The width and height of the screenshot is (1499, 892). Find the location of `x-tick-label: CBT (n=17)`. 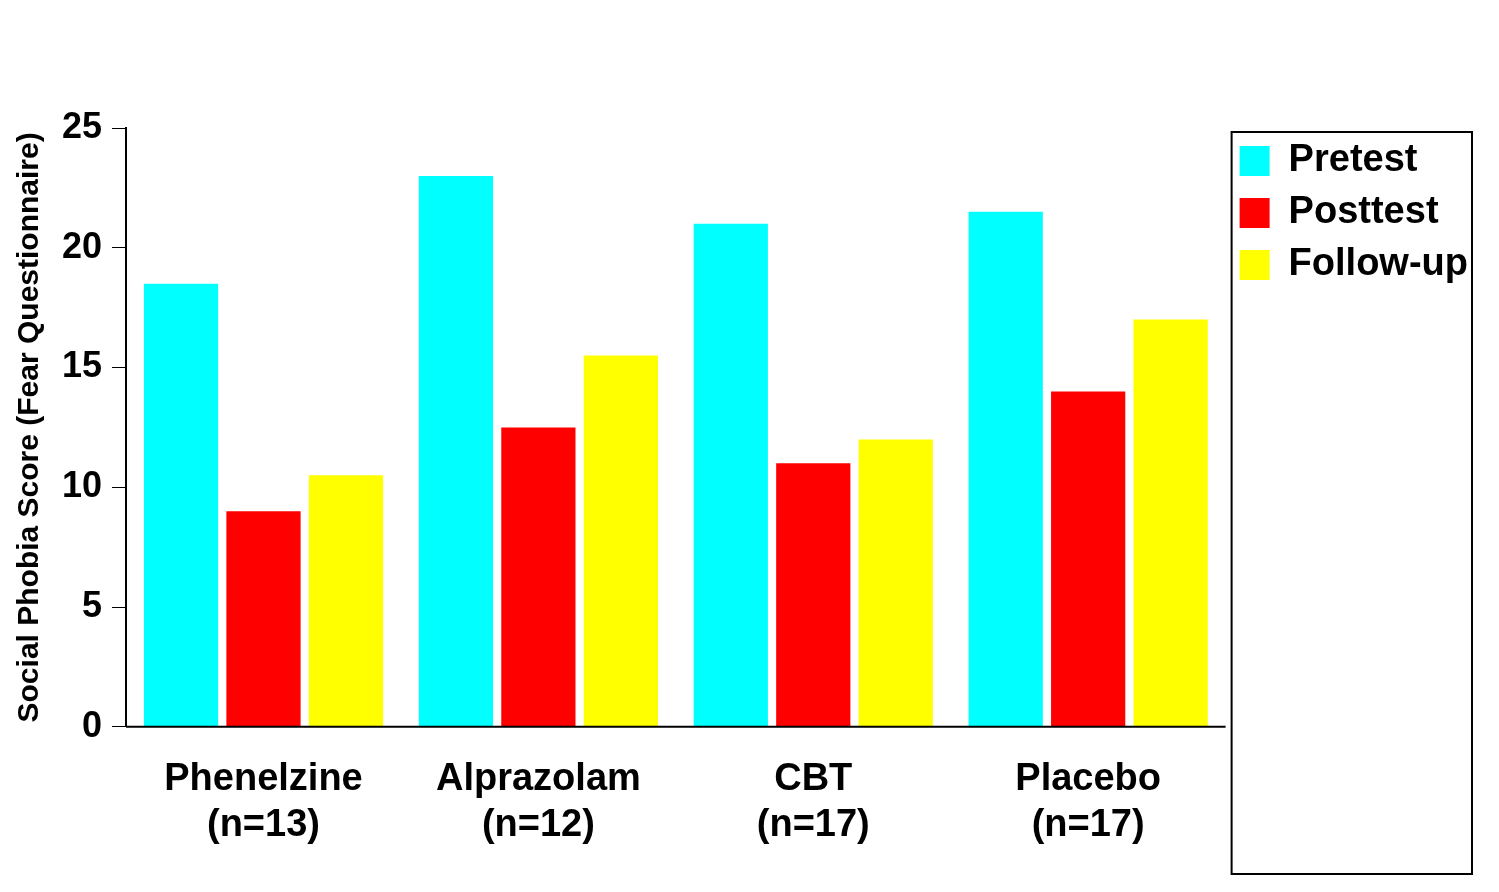

x-tick-label: CBT (n=17) is located at coordinates (813, 800).